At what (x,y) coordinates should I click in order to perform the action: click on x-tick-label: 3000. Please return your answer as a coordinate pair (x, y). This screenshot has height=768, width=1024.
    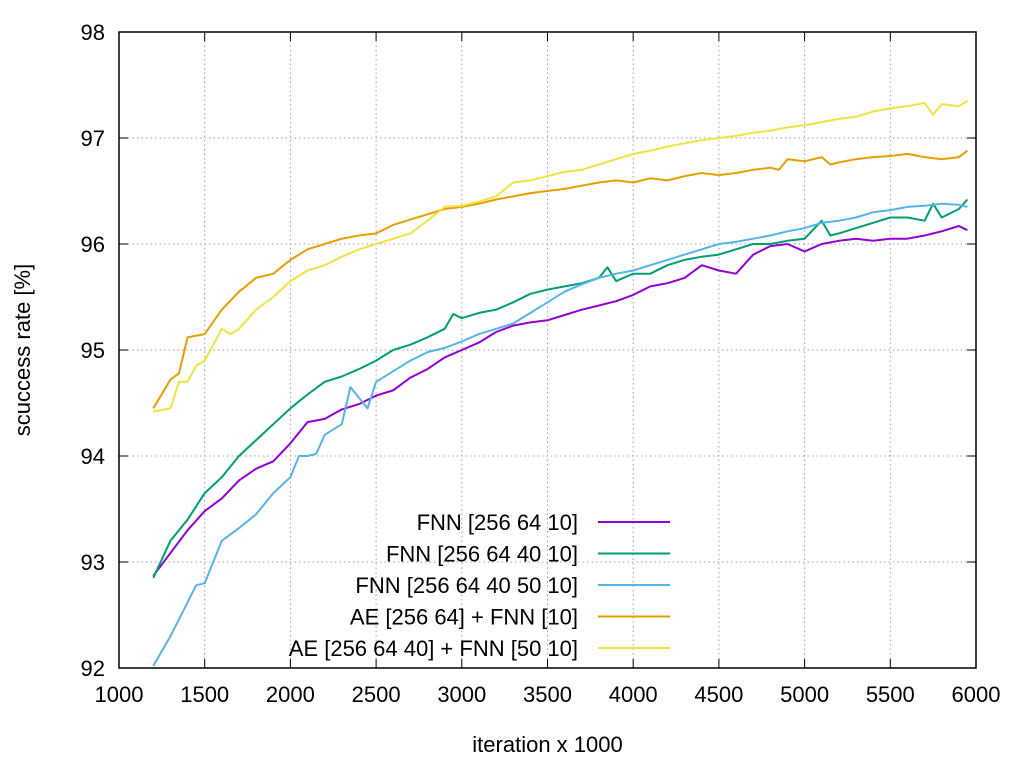
    Looking at the image, I should click on (461, 694).